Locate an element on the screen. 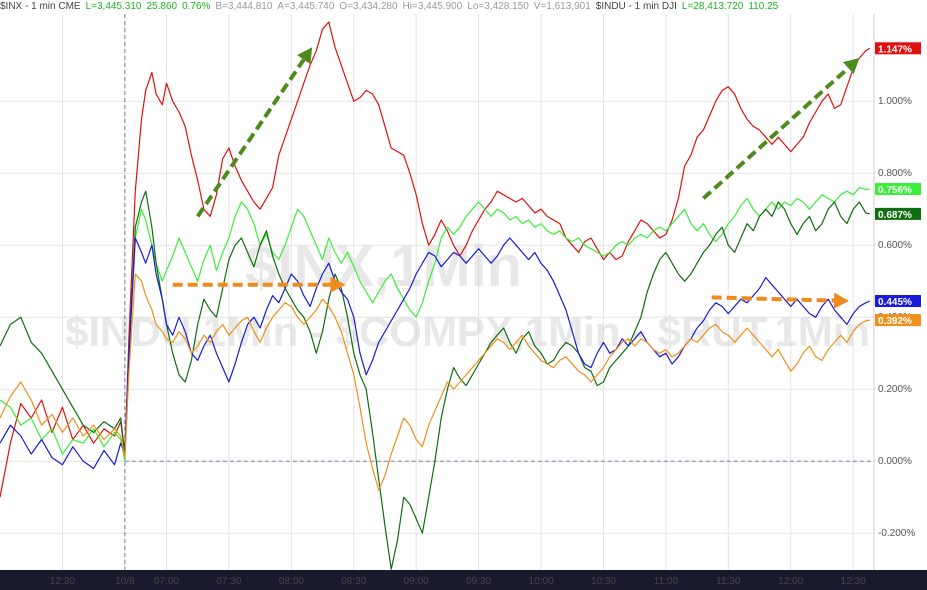 The image size is (927, 590). last-value-label: 0.756% is located at coordinates (895, 190).